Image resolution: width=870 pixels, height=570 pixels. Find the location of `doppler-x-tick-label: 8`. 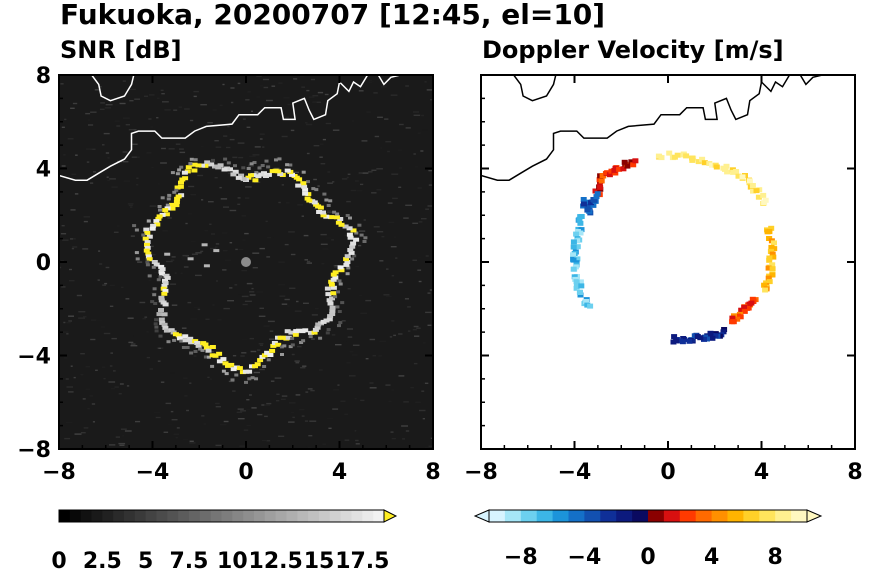

doppler-x-tick-label: 8 is located at coordinates (854, 472).